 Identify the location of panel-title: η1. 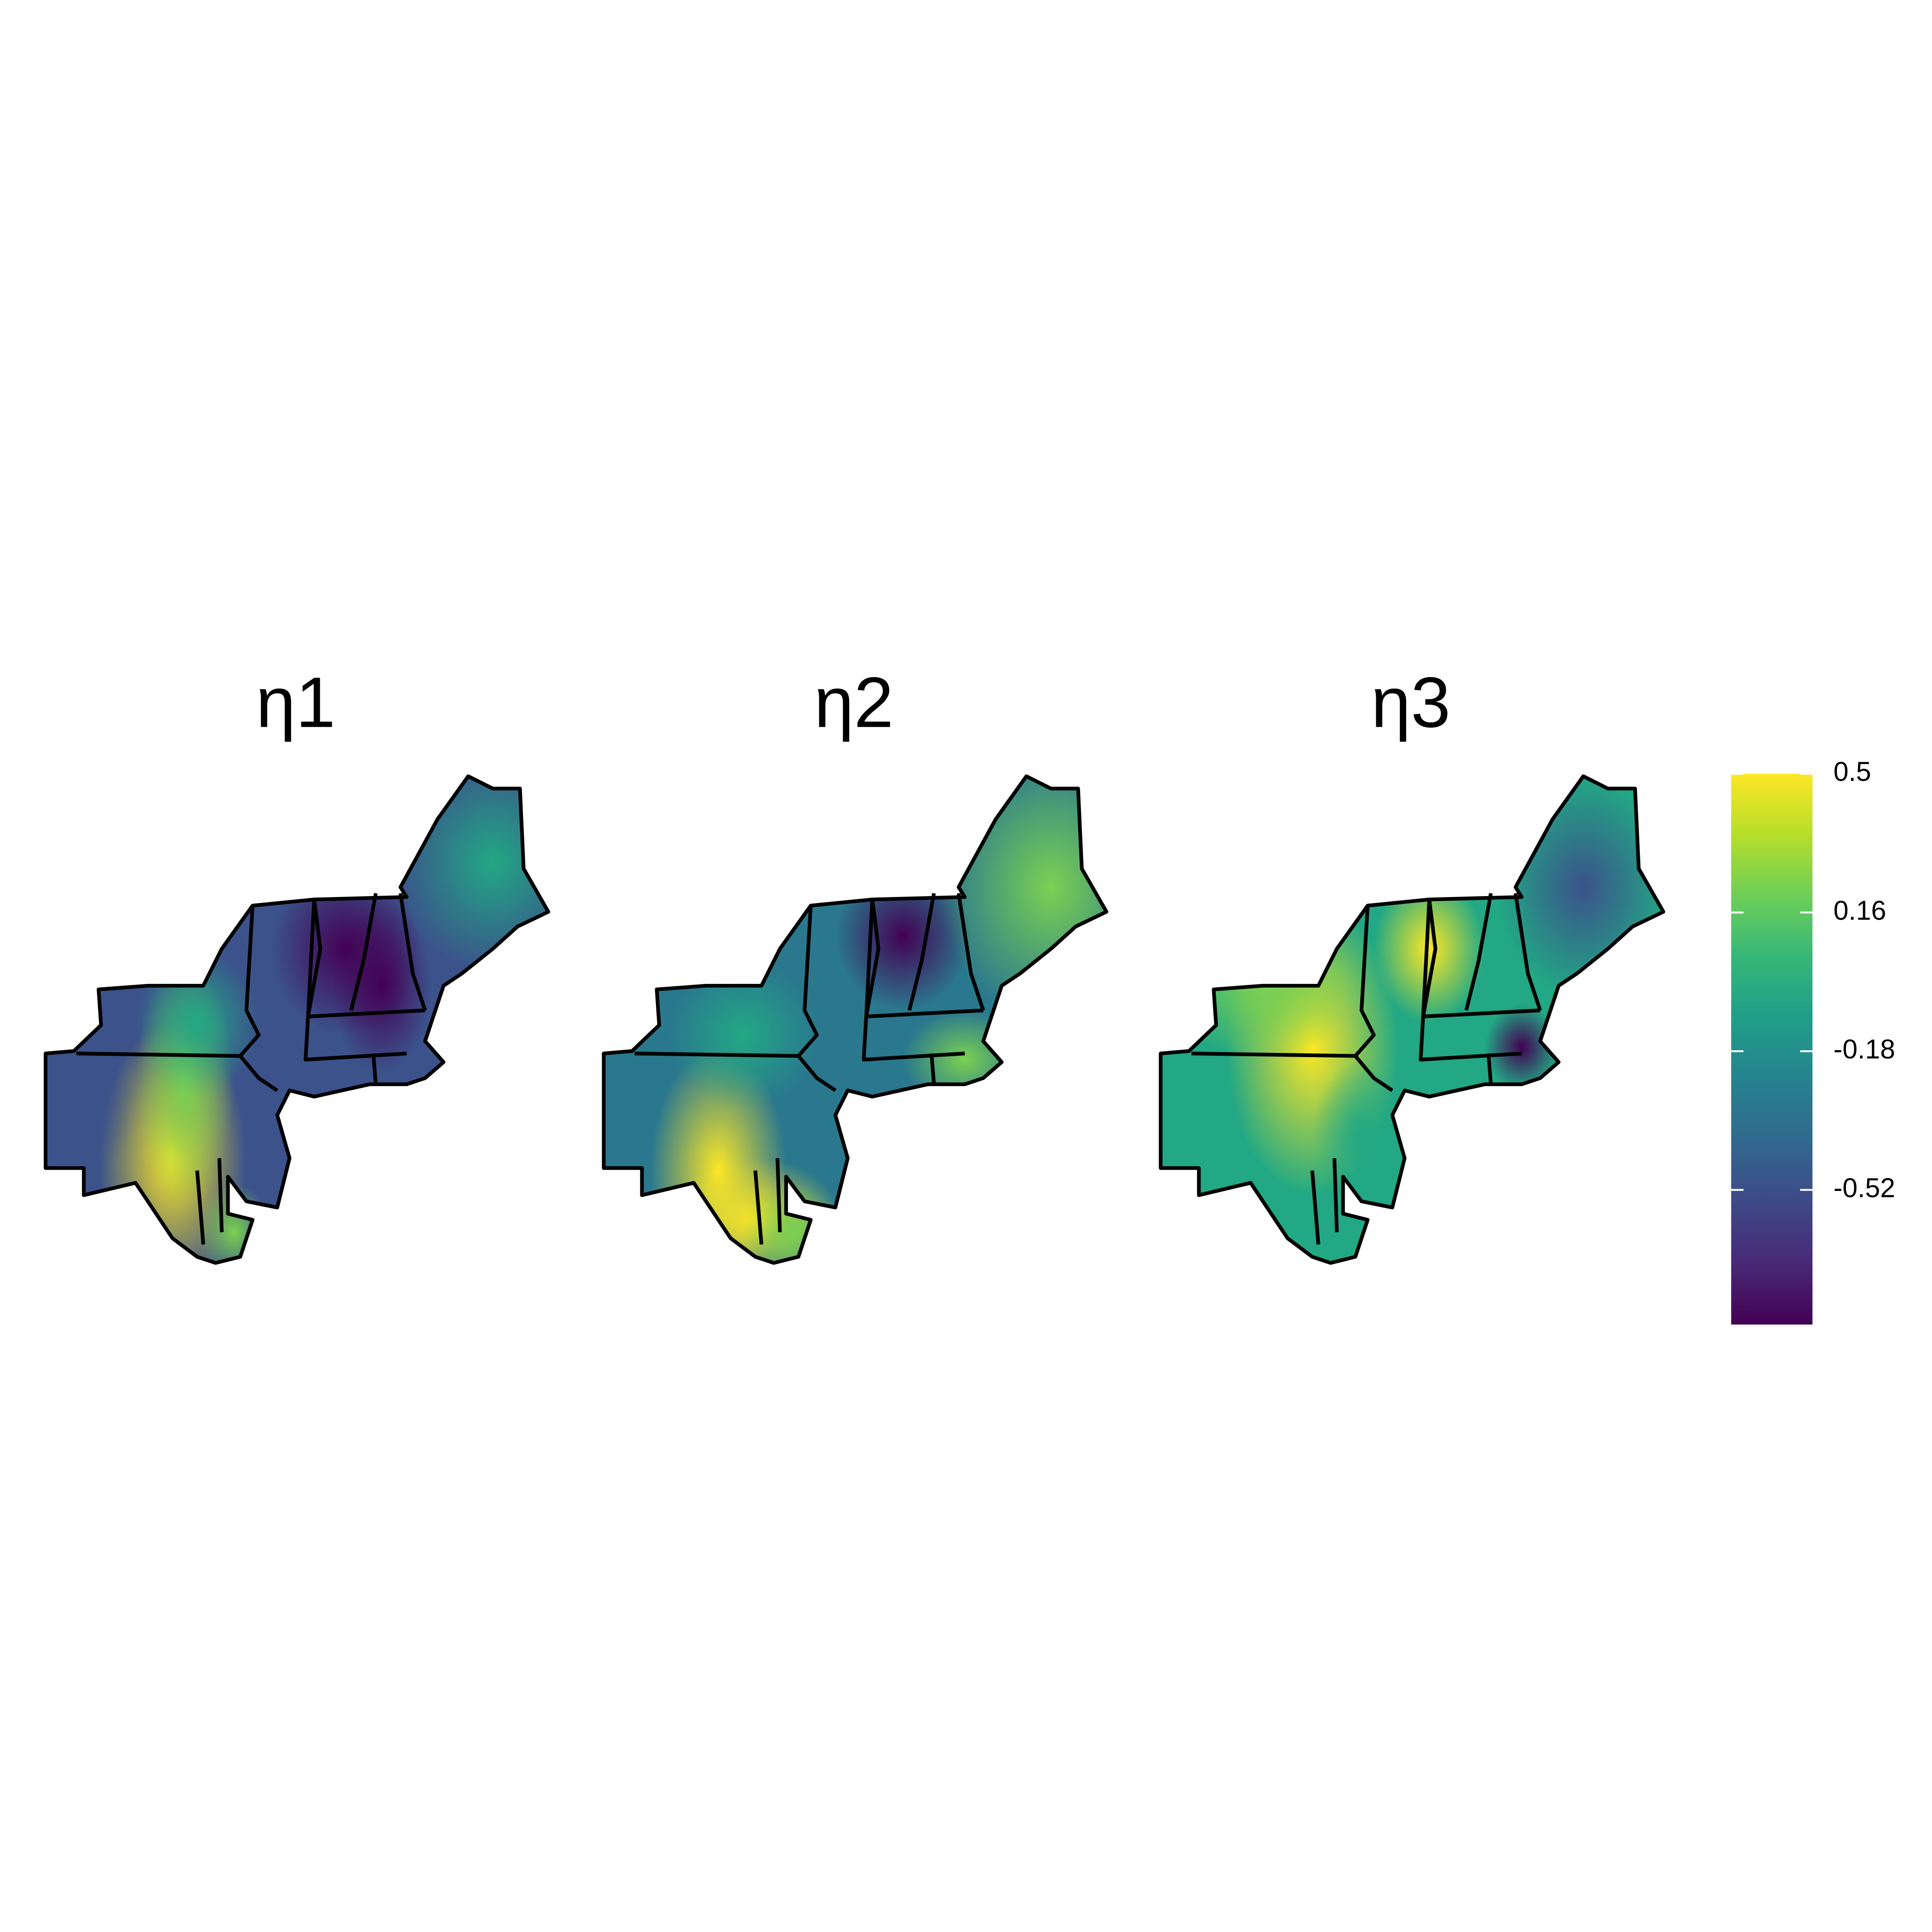
(295, 702).